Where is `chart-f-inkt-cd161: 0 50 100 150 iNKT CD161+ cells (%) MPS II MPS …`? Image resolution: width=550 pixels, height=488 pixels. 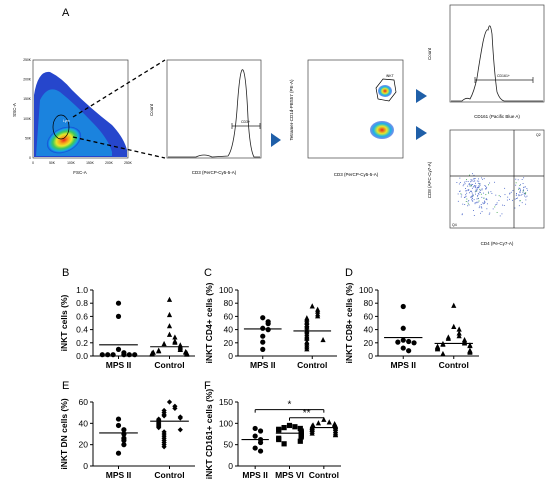 chart-f-inkt-cd161: 0 50 100 150 iNKT CD161+ cells (%) MPS II MPS … is located at coordinates (272, 434).